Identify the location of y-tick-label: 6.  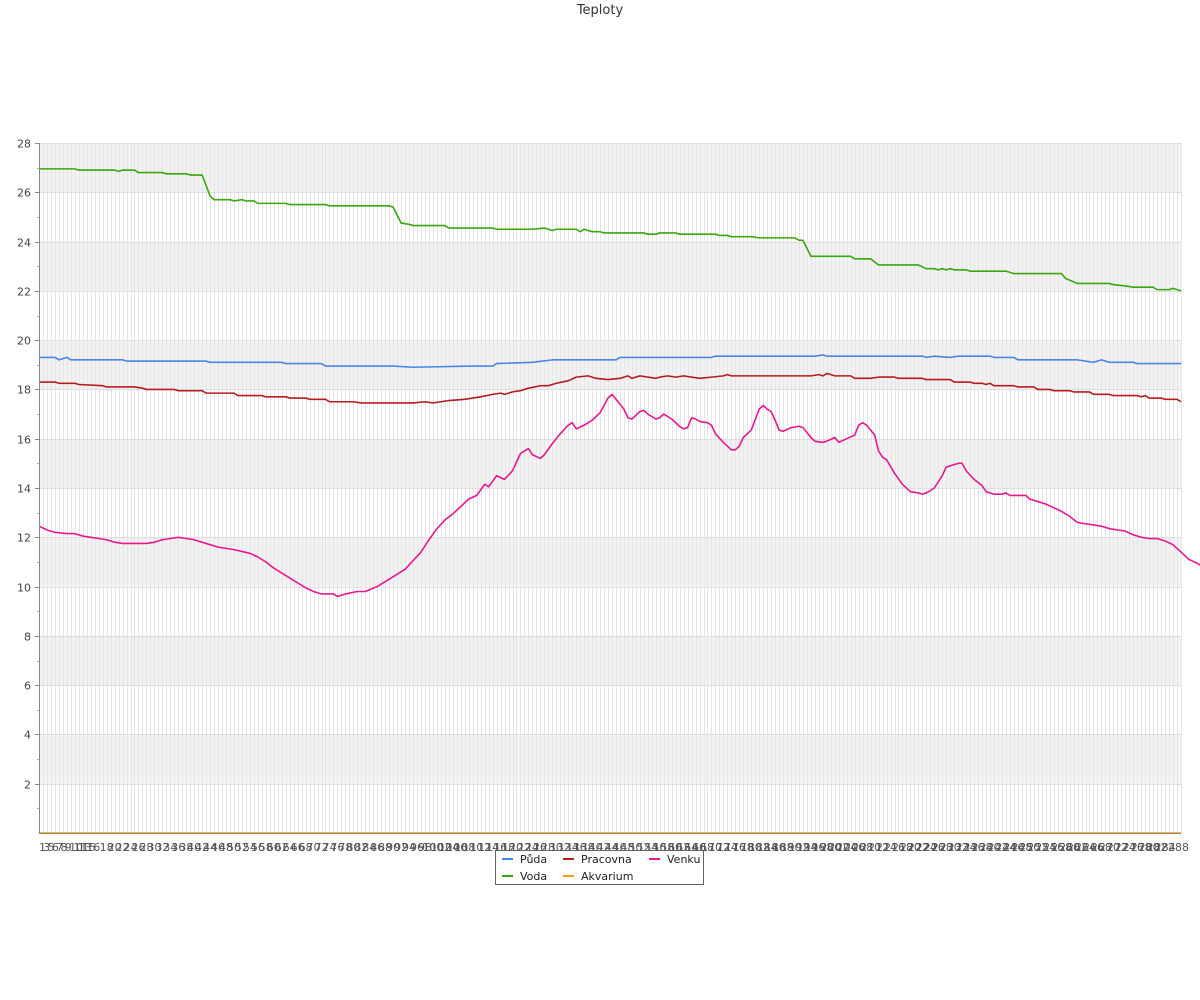
(27, 686).